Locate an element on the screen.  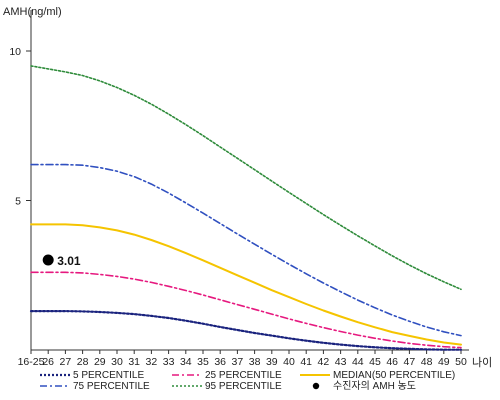
patient-amh-point is located at coordinates (48, 260).